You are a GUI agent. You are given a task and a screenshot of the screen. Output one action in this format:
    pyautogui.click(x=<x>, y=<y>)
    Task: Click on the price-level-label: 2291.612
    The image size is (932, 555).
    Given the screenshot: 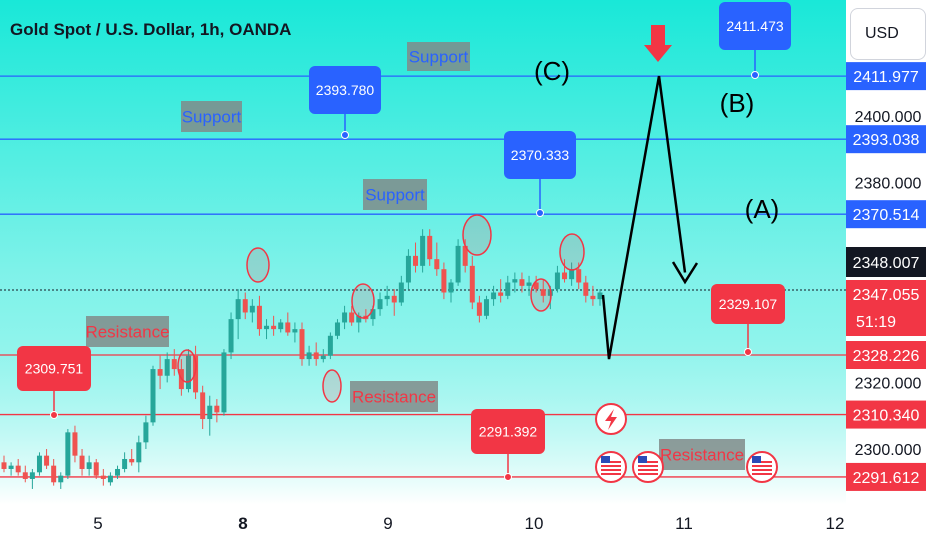 What is the action you would take?
    pyautogui.click(x=886, y=478)
    